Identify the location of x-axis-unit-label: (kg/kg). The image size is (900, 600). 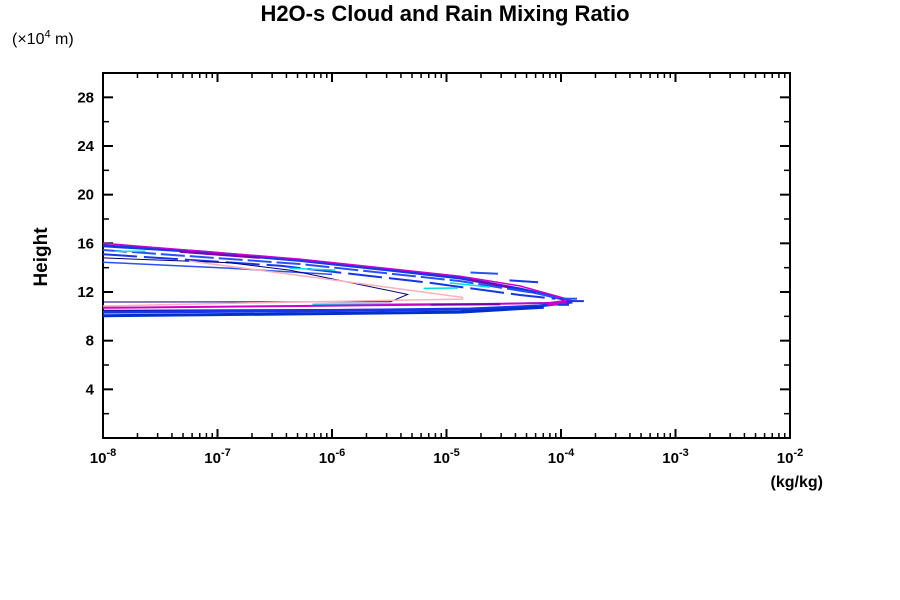
(796, 482).